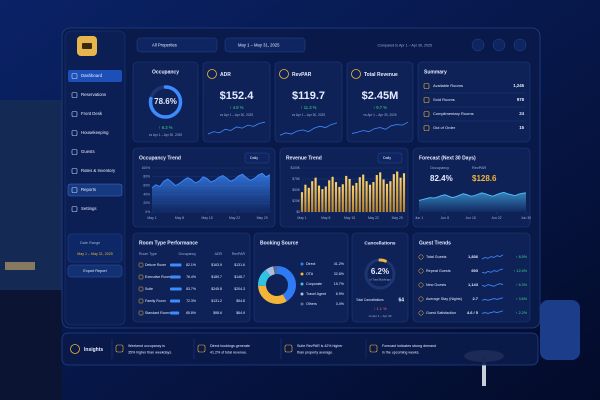 This screenshot has height=400, width=600. Describe the element at coordinates (228, 352) in the screenshot. I see `insight-text: 41.2% of total revenue.` at that location.